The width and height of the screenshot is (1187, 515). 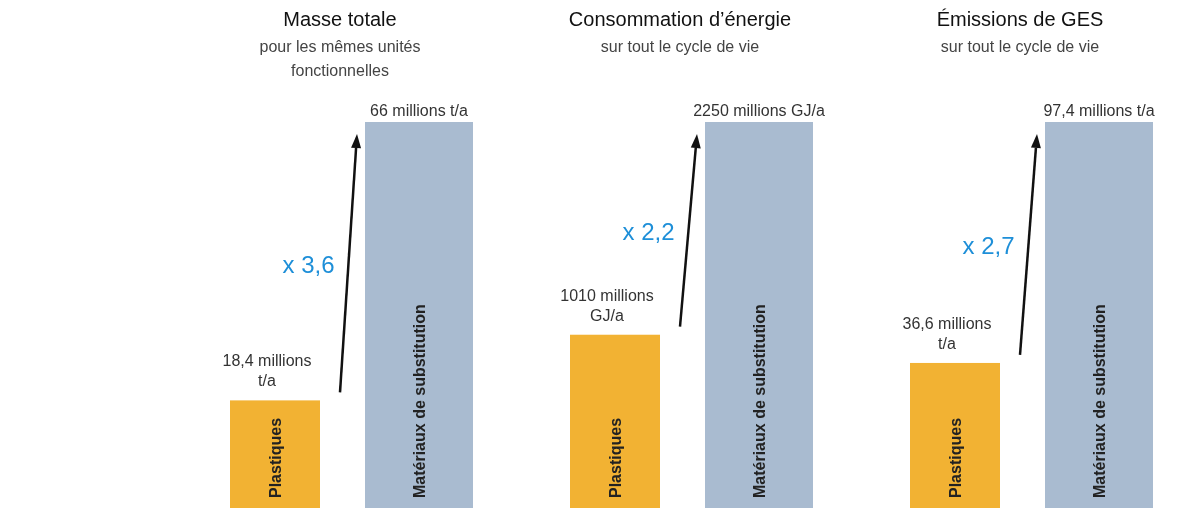 I want to click on chart-title: Consommation d’énergie, so click(x=680, y=19).